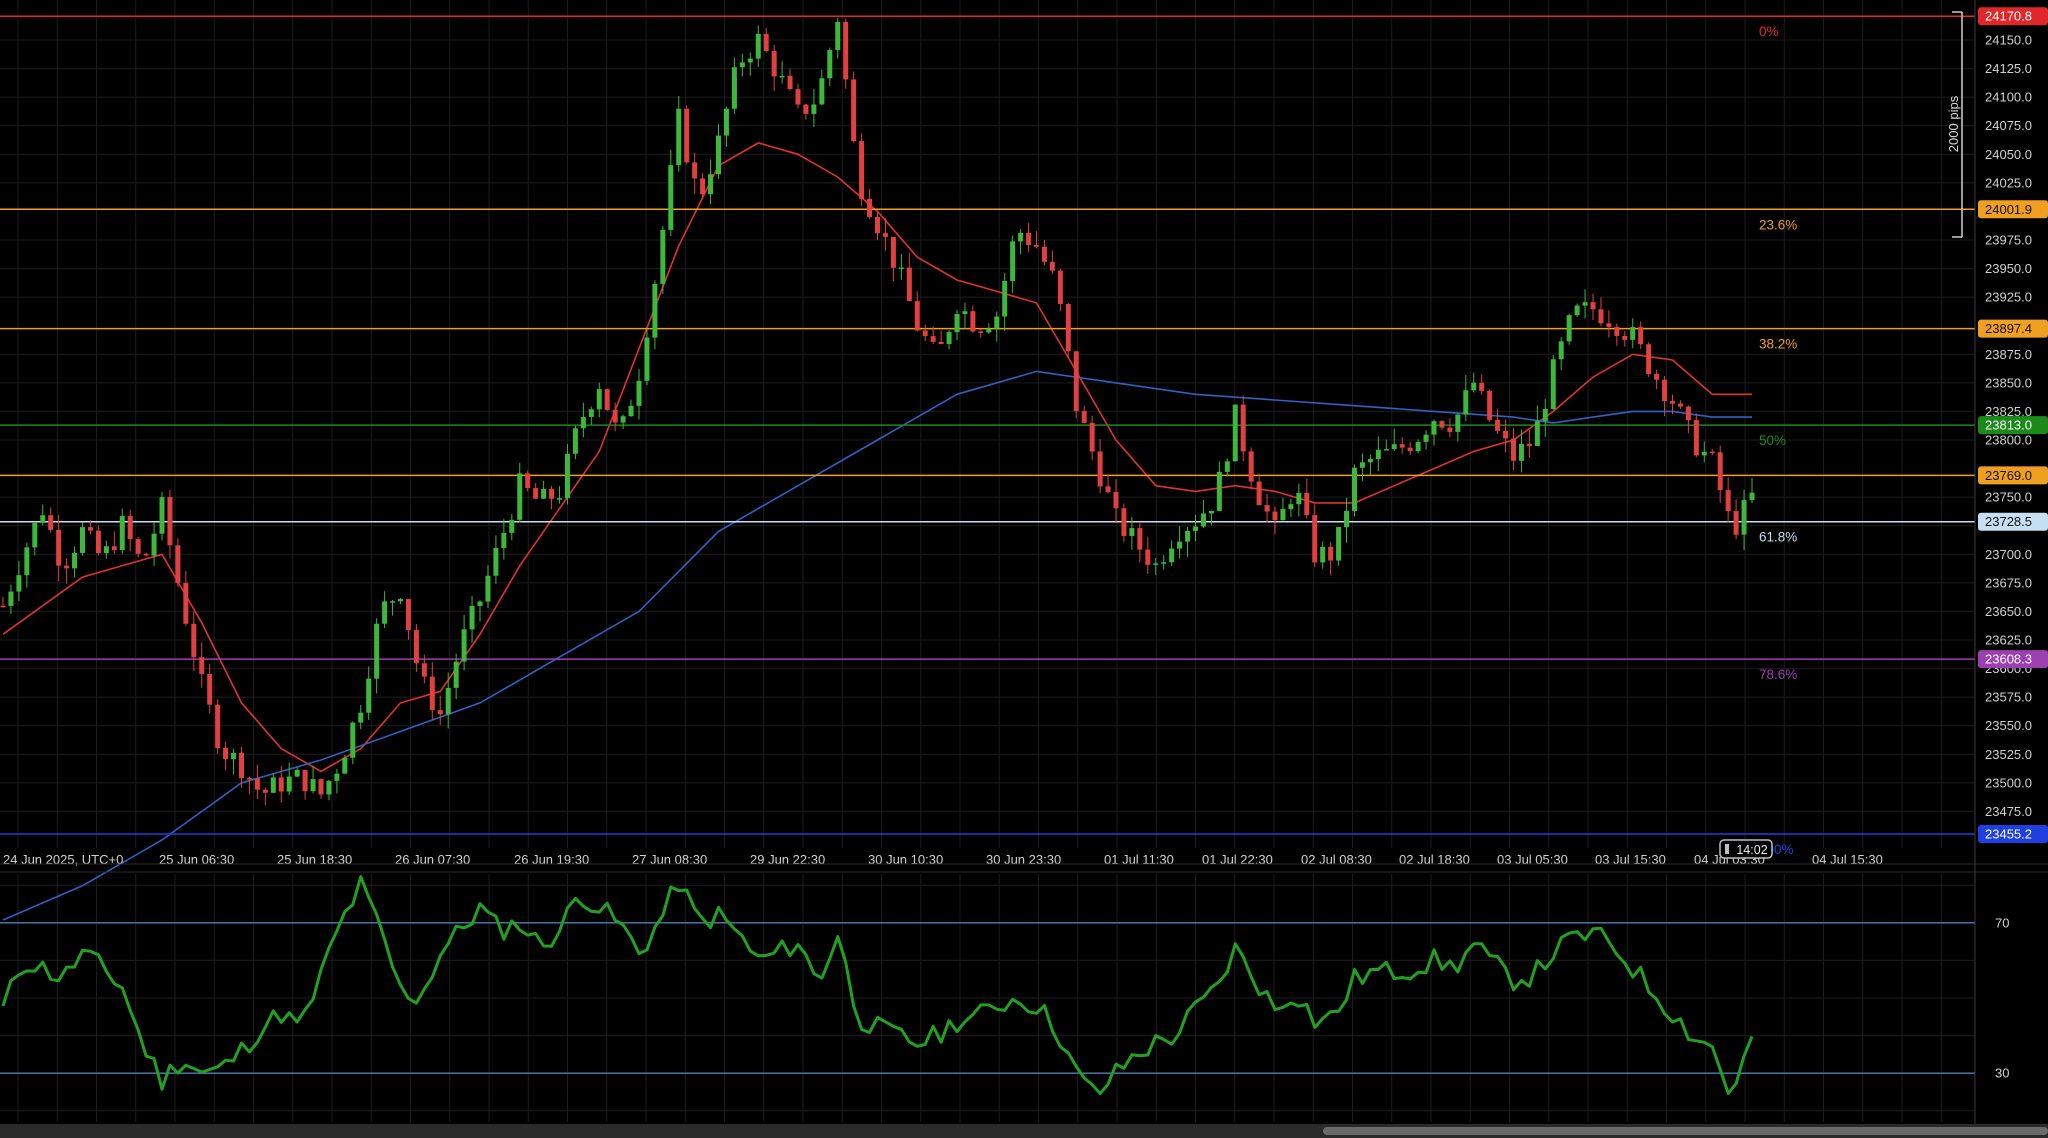  I want to click on time-tick-label: 03 Jul 05:30, so click(1532, 859).